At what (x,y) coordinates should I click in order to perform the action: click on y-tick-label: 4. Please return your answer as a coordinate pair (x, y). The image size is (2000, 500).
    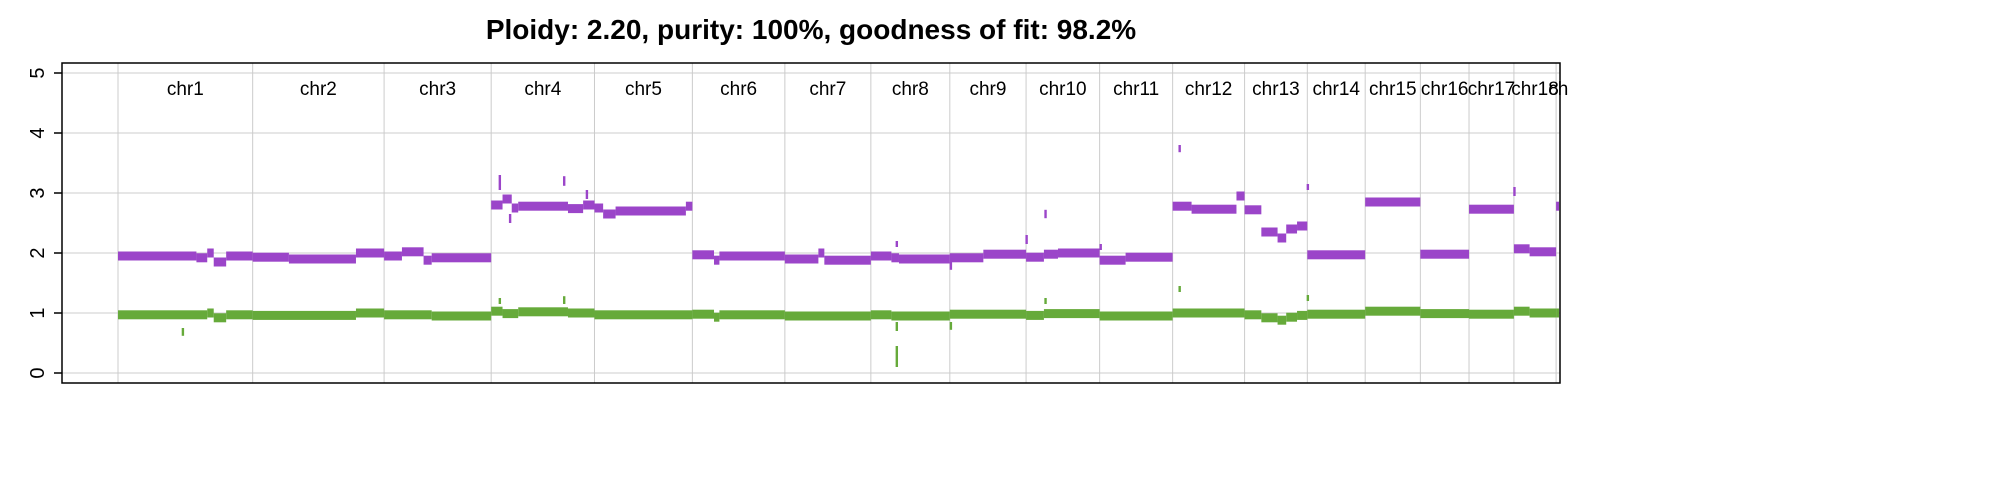
    Looking at the image, I should click on (38, 132).